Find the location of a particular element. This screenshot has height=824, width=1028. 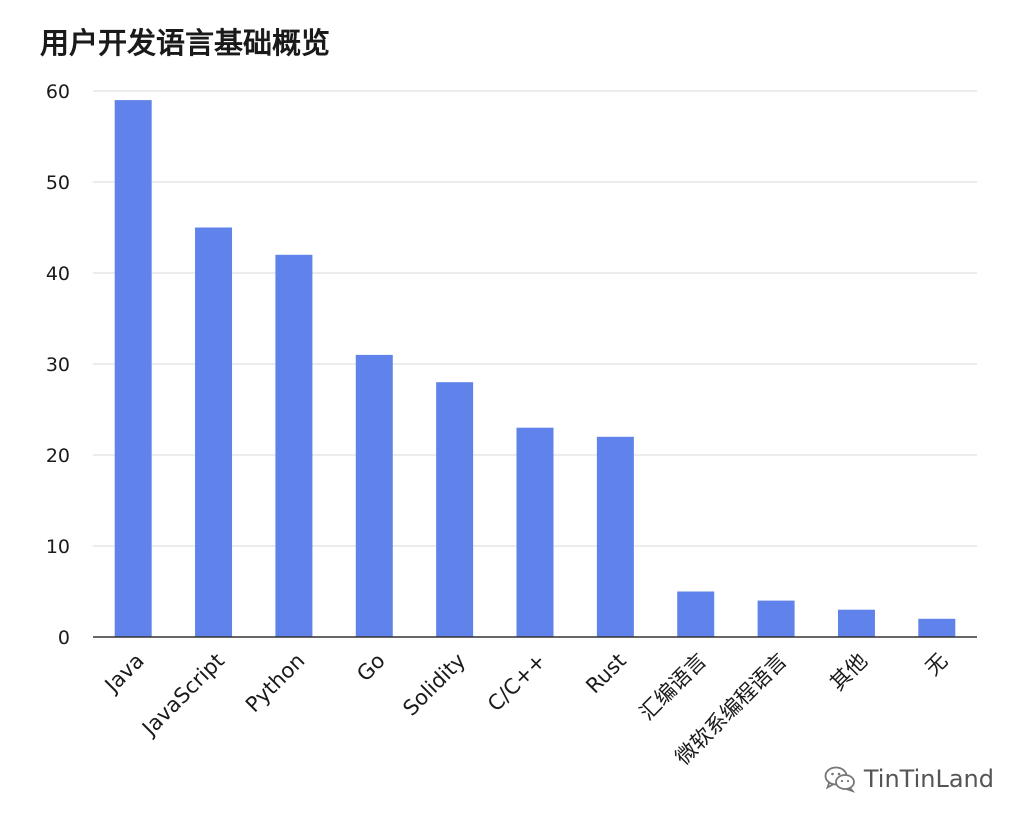

watermark: TinTinLand is located at coordinates (909, 779).